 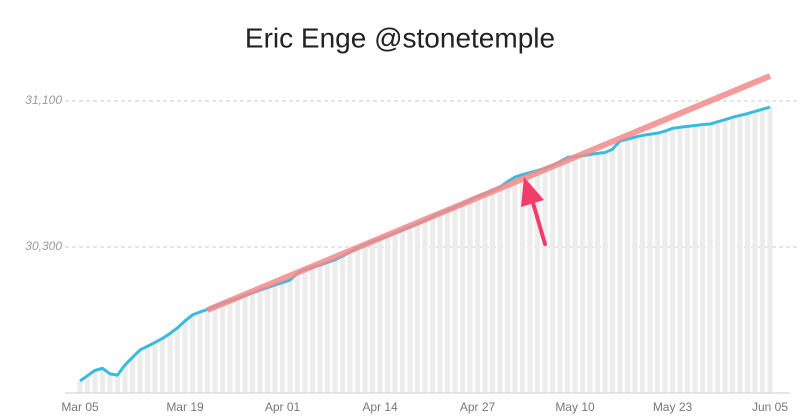 What do you see at coordinates (185, 407) in the screenshot?
I see `x-tick-label: Mar 19` at bounding box center [185, 407].